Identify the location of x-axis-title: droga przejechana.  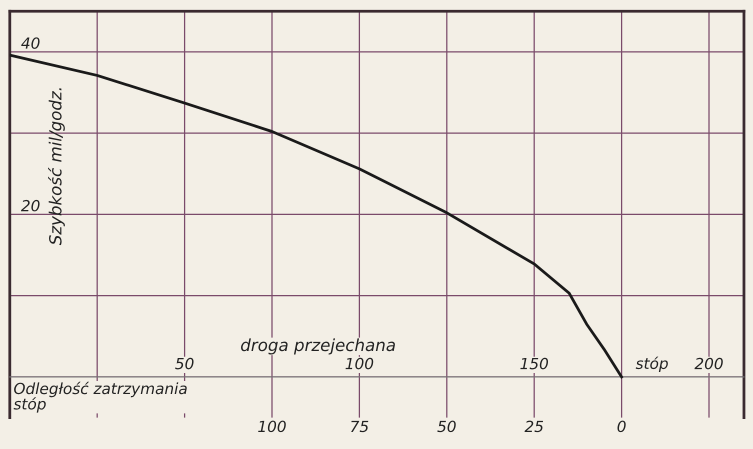
(318, 346).